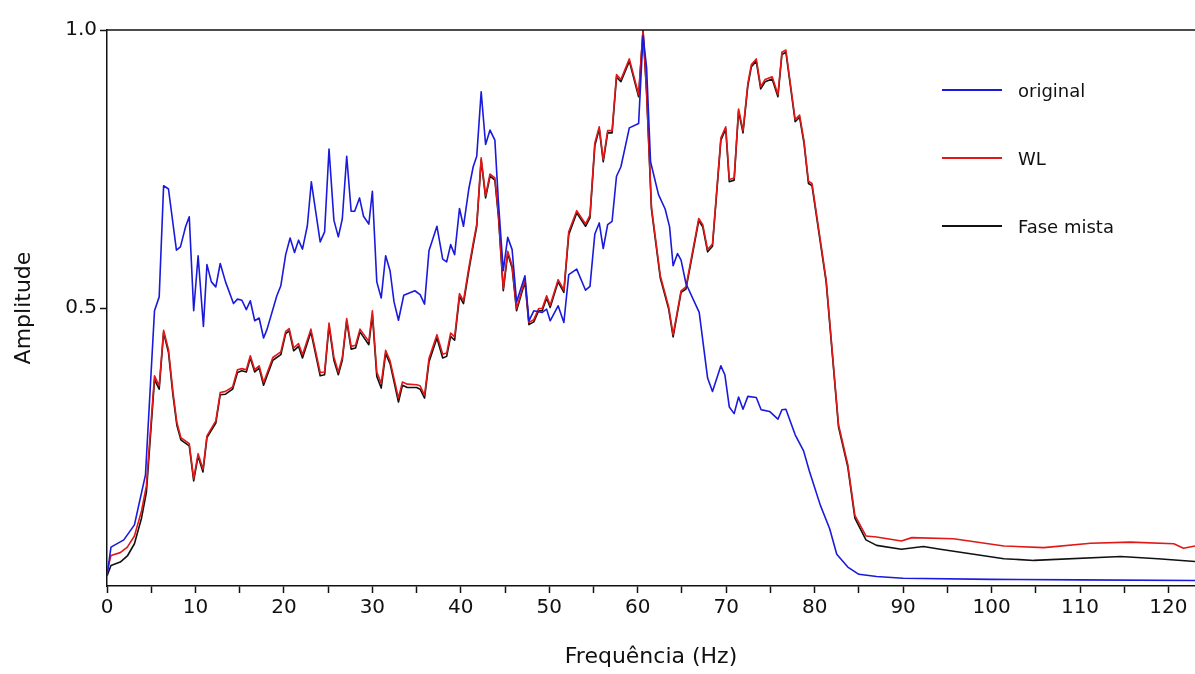  I want to click on x-tick-label: 20, so click(284, 606).